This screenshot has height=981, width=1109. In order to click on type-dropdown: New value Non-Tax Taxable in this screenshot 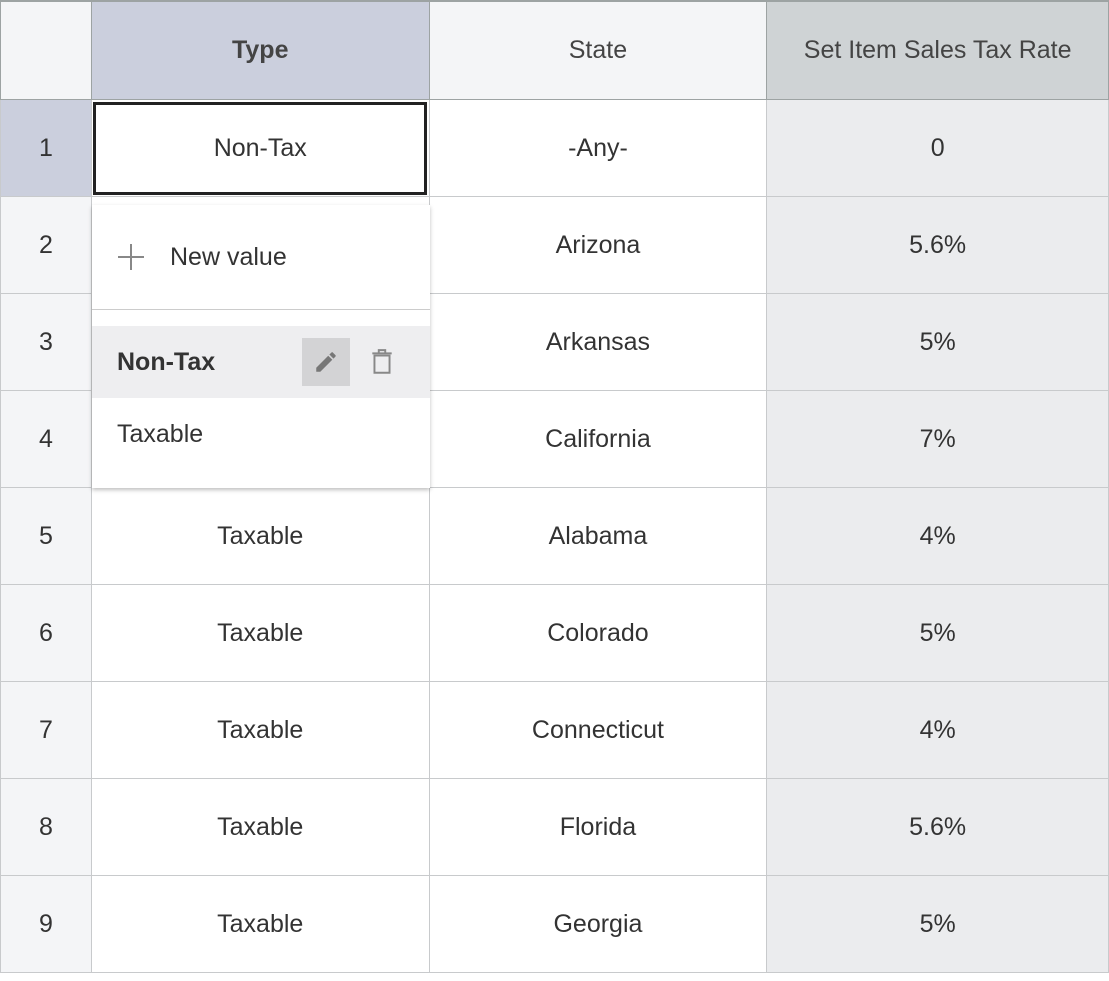, I will do `click(261, 346)`.